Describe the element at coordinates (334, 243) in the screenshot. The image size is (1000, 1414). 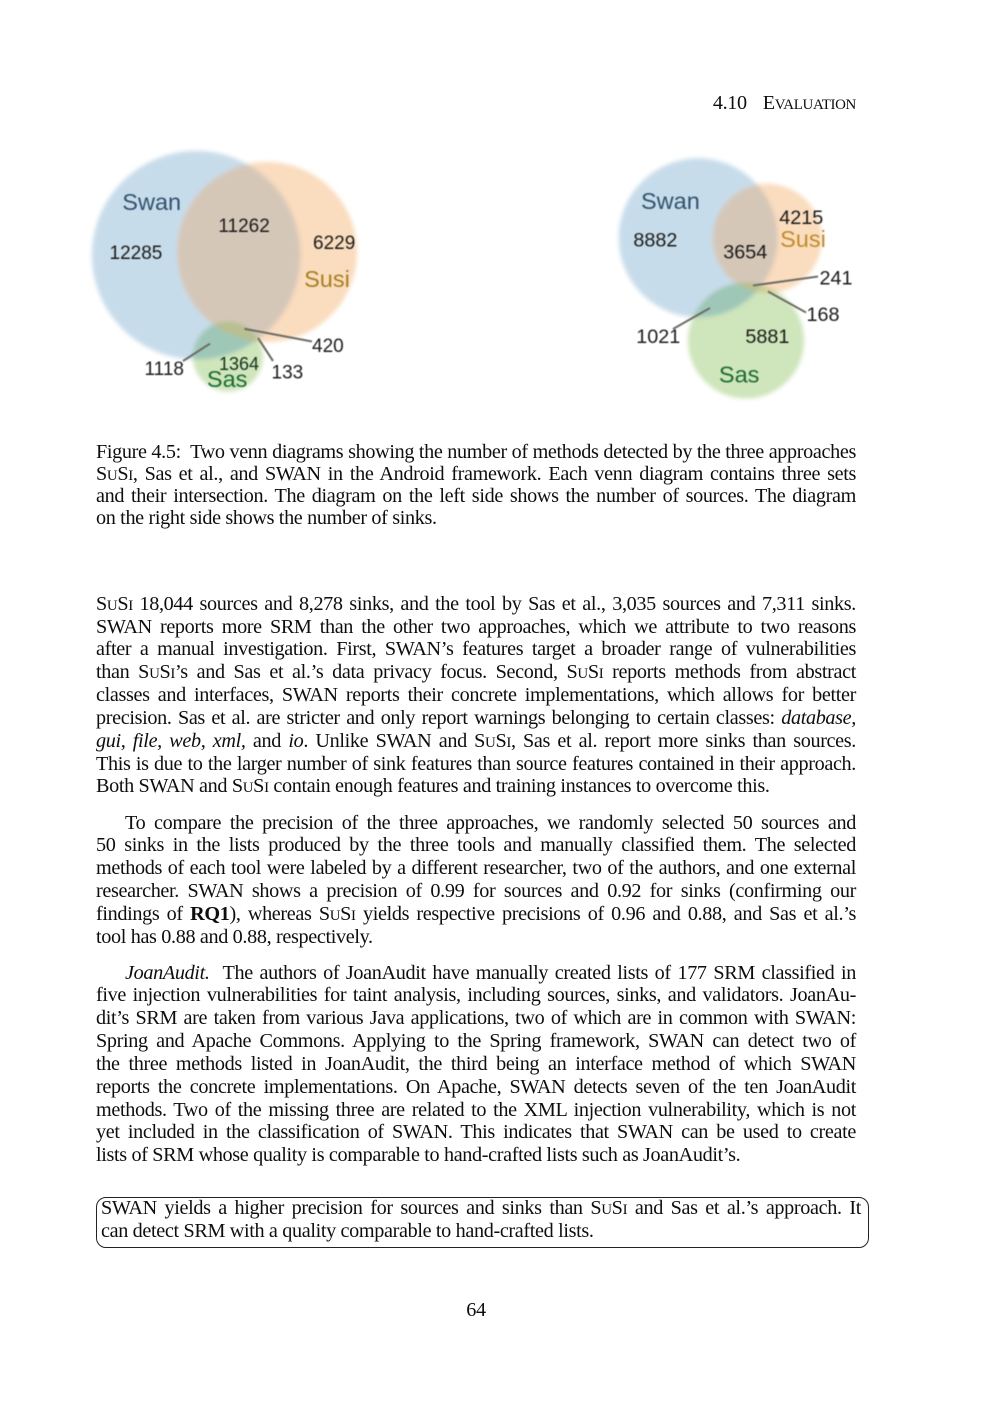
I see `svg-text: 6229` at that location.